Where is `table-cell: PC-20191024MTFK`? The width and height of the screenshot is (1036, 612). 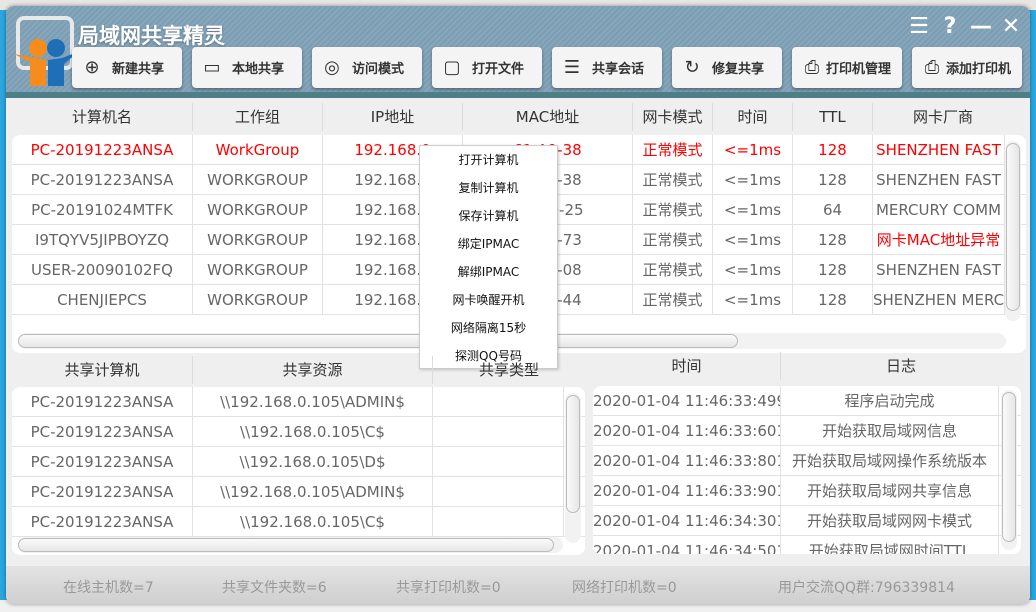
table-cell: PC-20191024MTFK is located at coordinates (102, 209).